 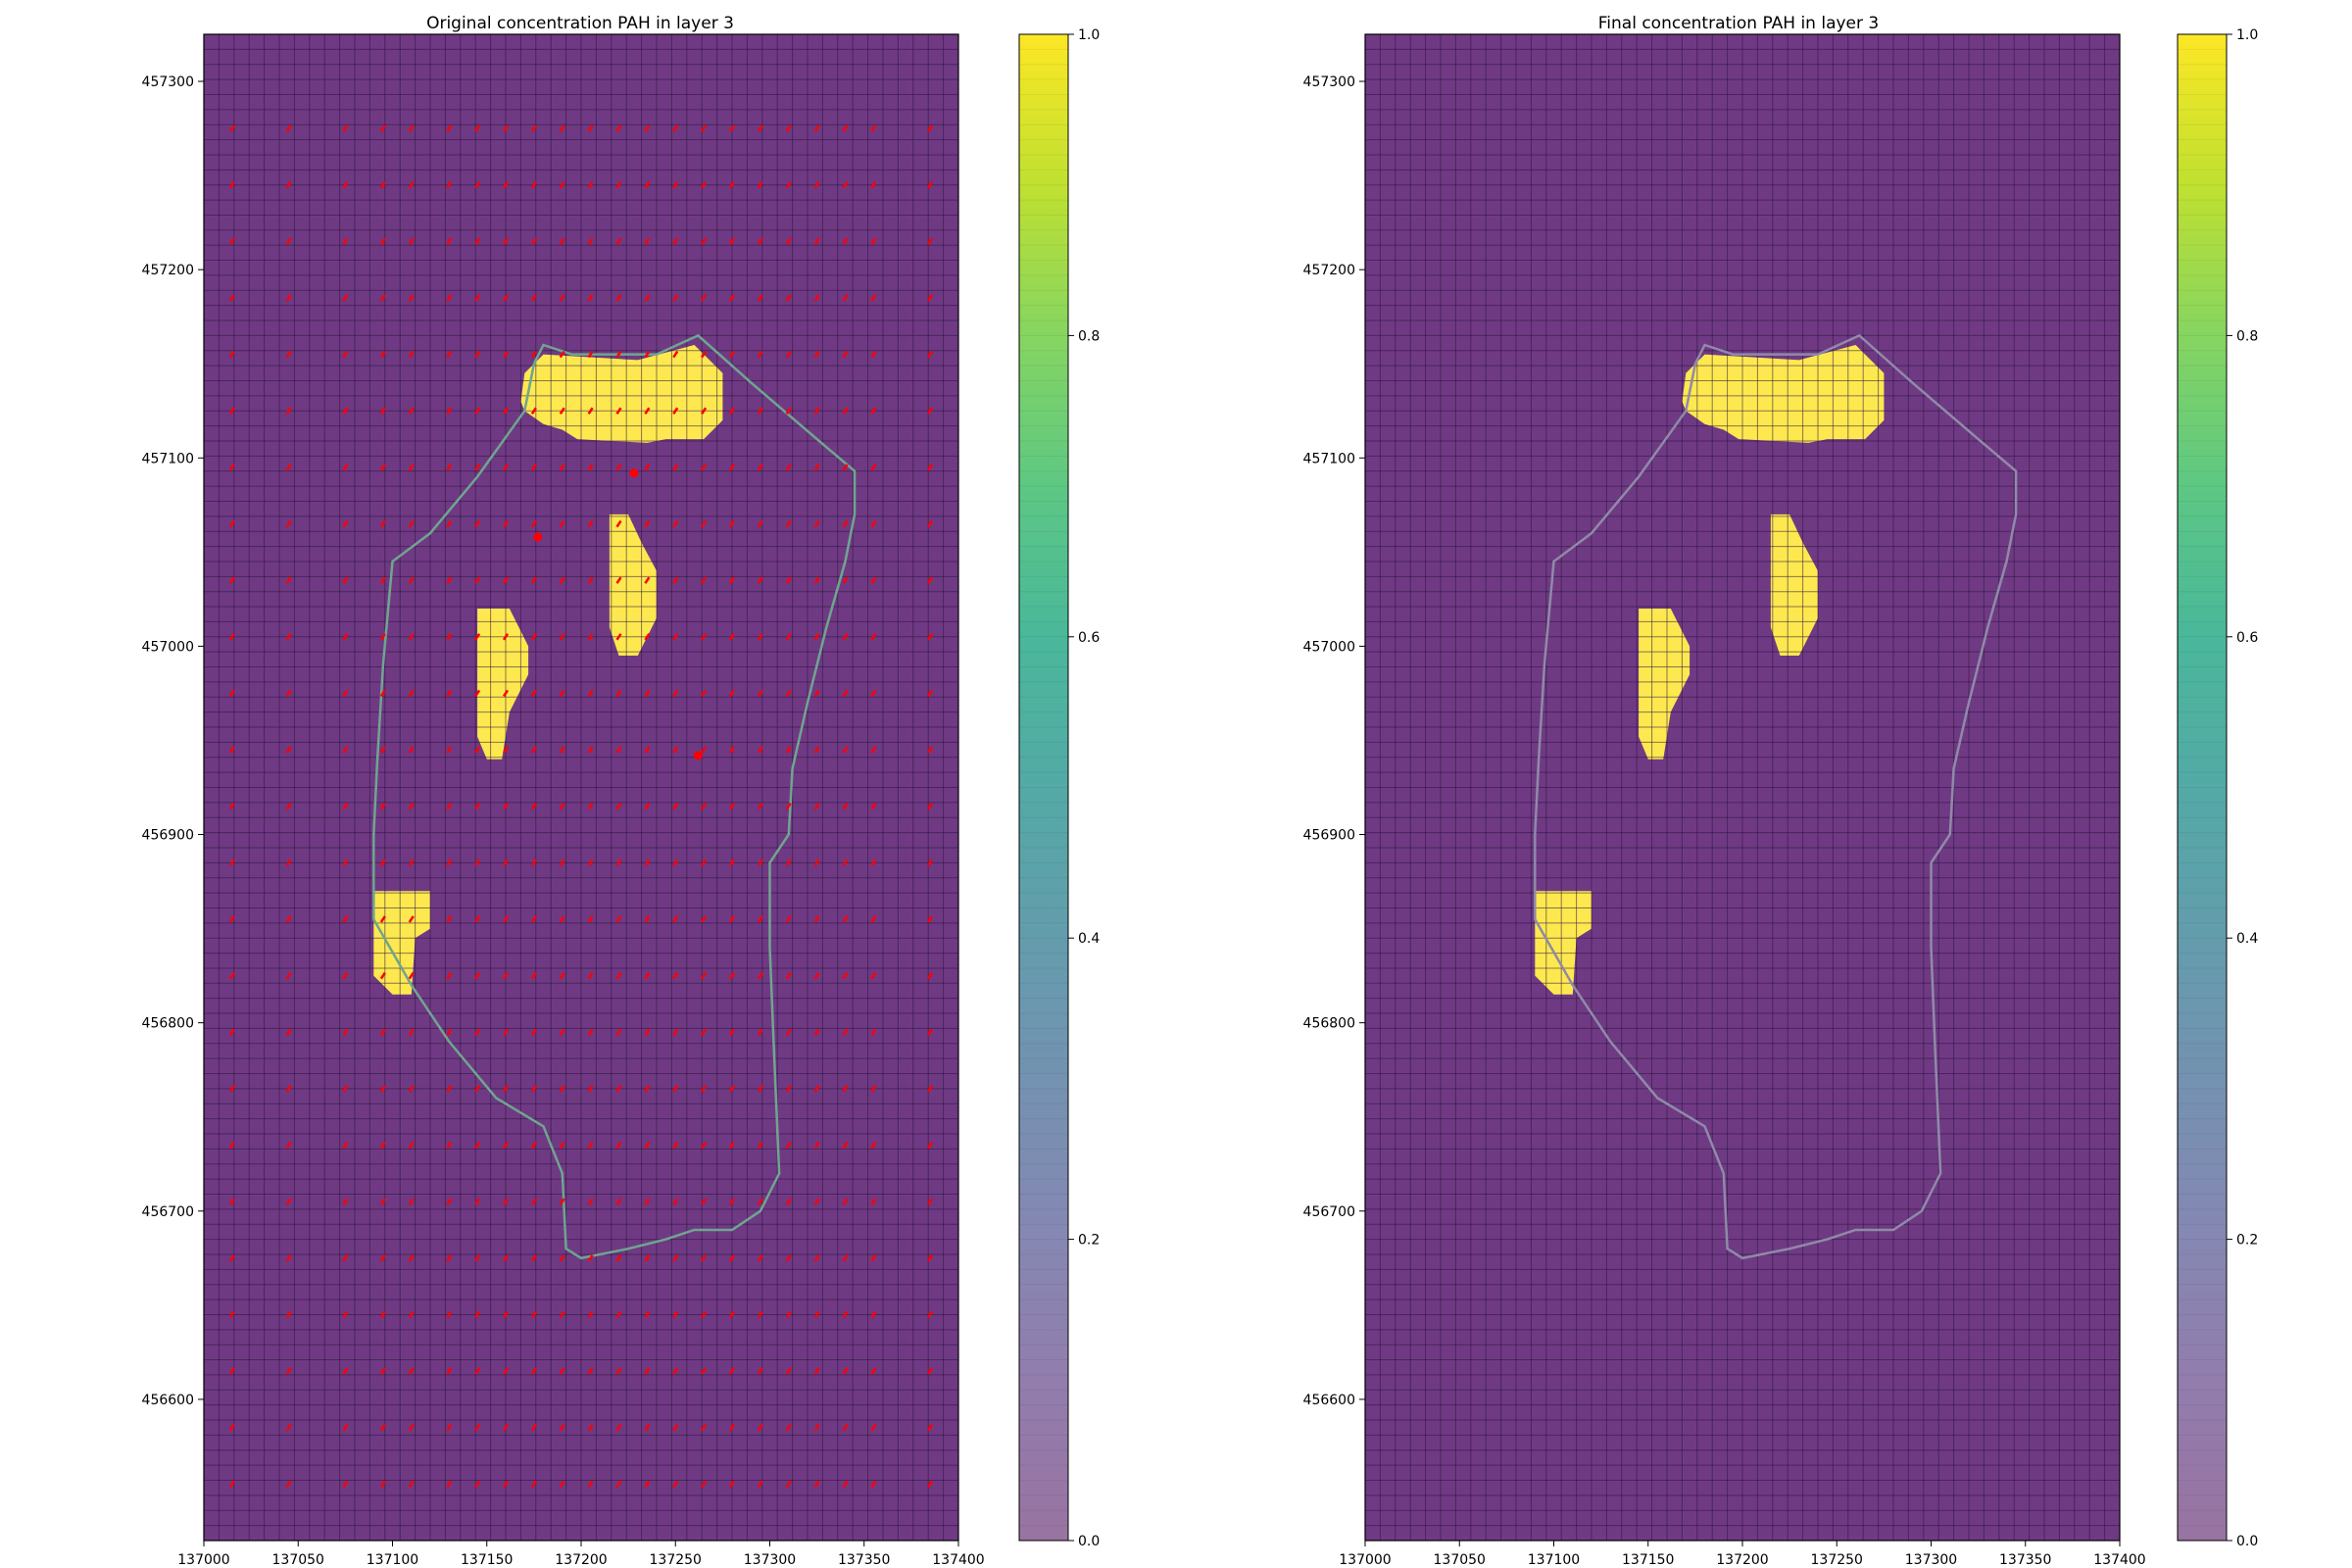 What do you see at coordinates (168, 82) in the screenshot?
I see `y-tick-label: 457300` at bounding box center [168, 82].